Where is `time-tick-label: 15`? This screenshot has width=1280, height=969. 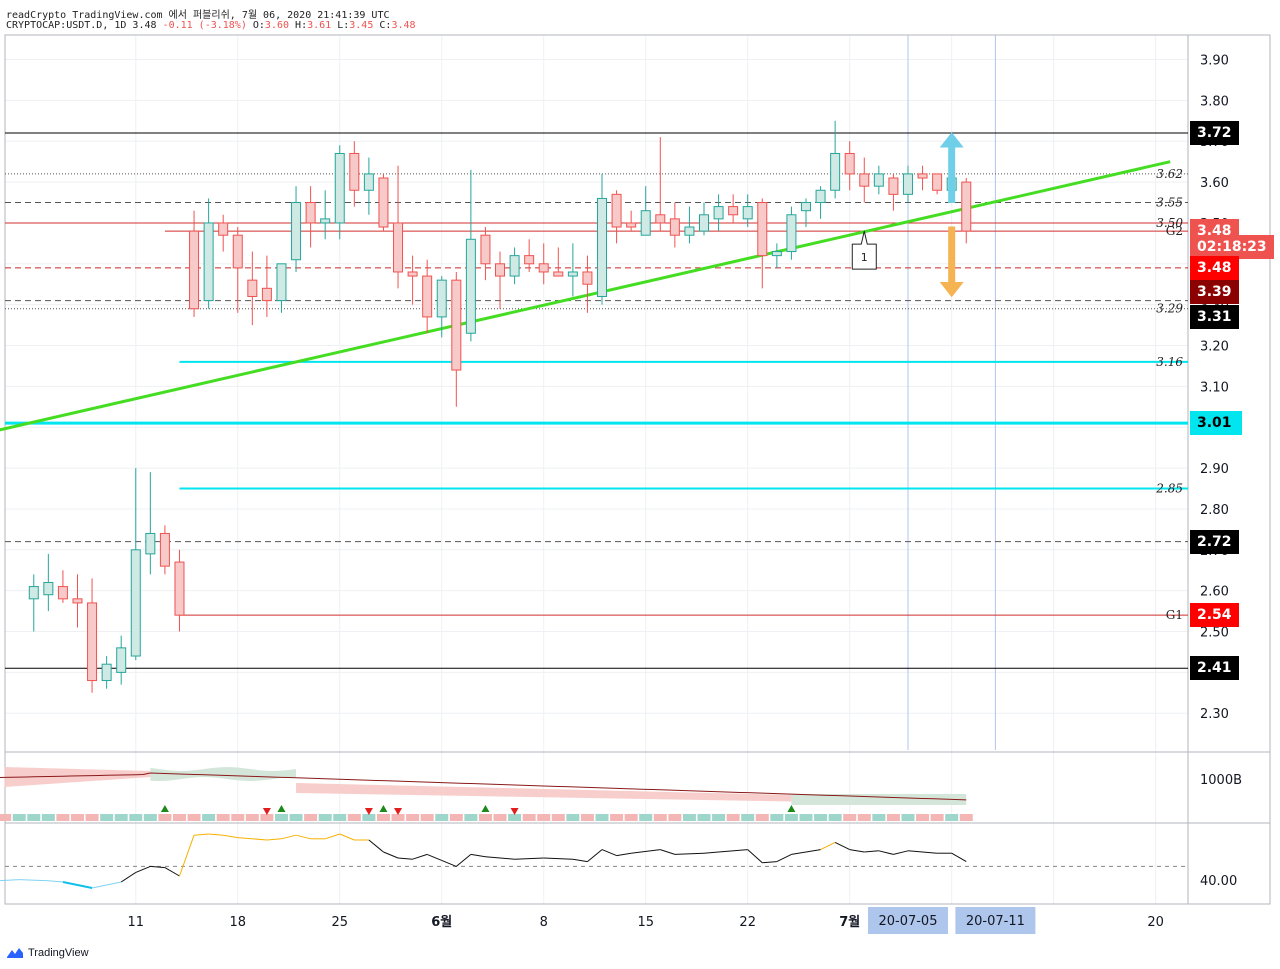 time-tick-label: 15 is located at coordinates (645, 922).